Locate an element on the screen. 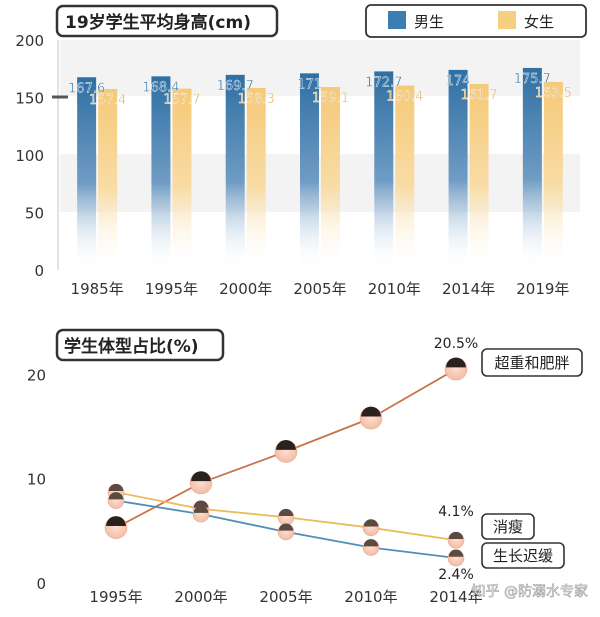 The image size is (600, 617). series-label-overweight: 超重和肥胖 is located at coordinates (532, 362).